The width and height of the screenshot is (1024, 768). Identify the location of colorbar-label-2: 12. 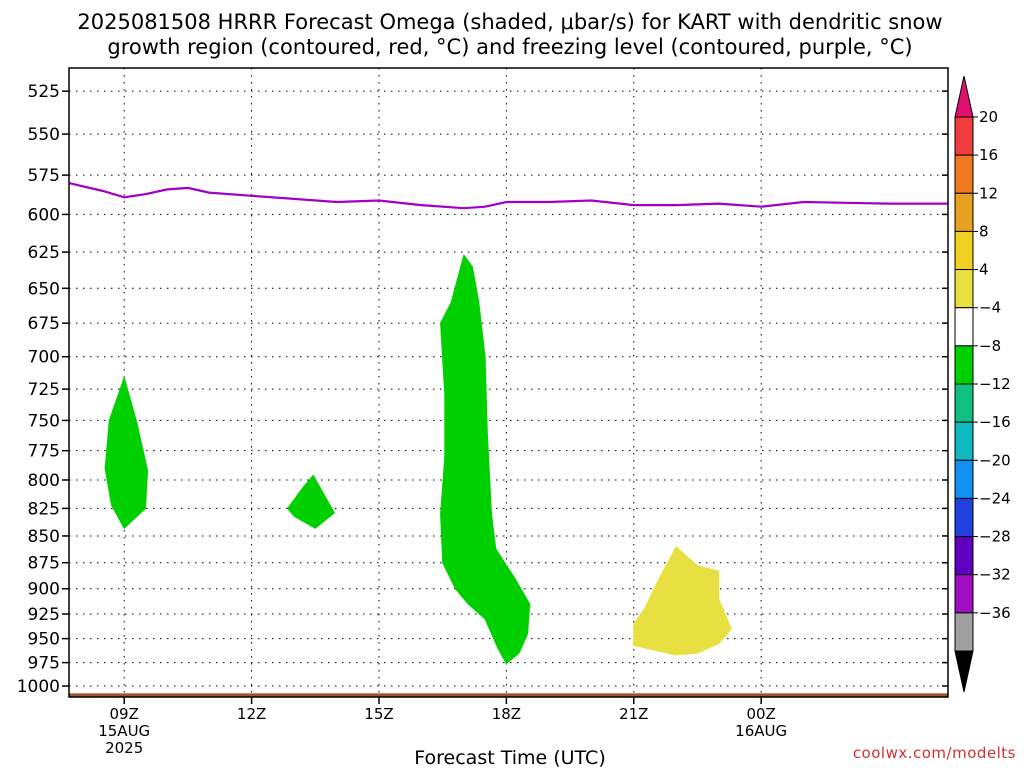
(988, 193).